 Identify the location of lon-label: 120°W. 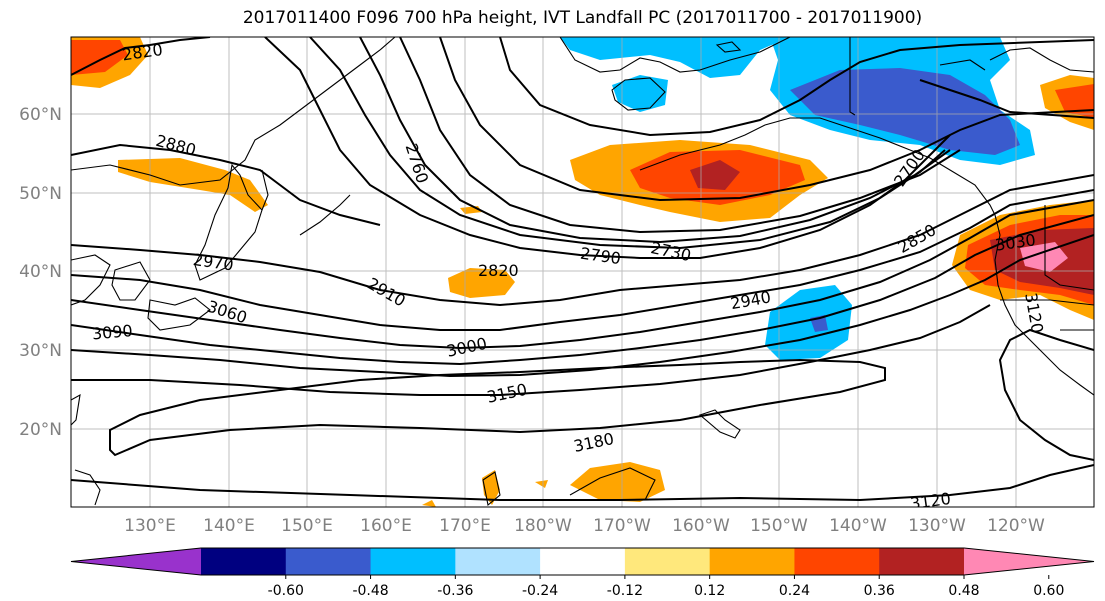
(1016, 526).